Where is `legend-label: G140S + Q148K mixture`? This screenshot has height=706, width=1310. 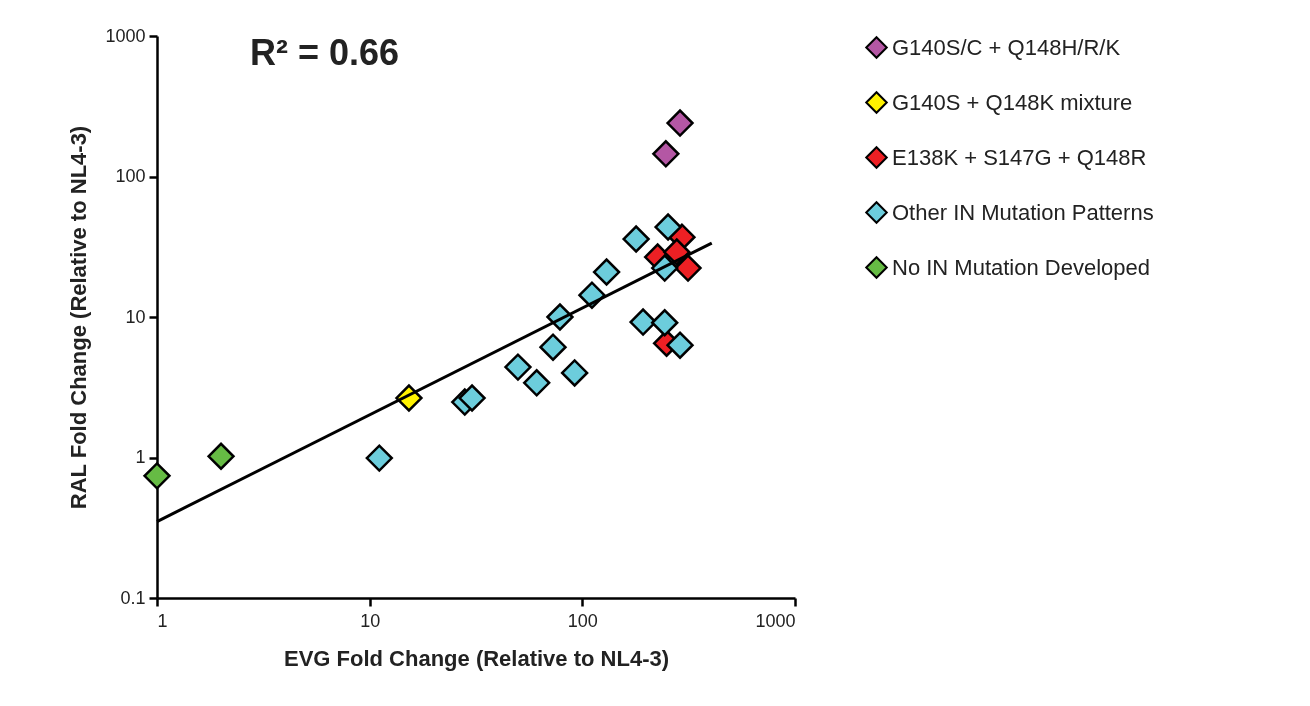 legend-label: G140S + Q148K mixture is located at coordinates (1012, 102).